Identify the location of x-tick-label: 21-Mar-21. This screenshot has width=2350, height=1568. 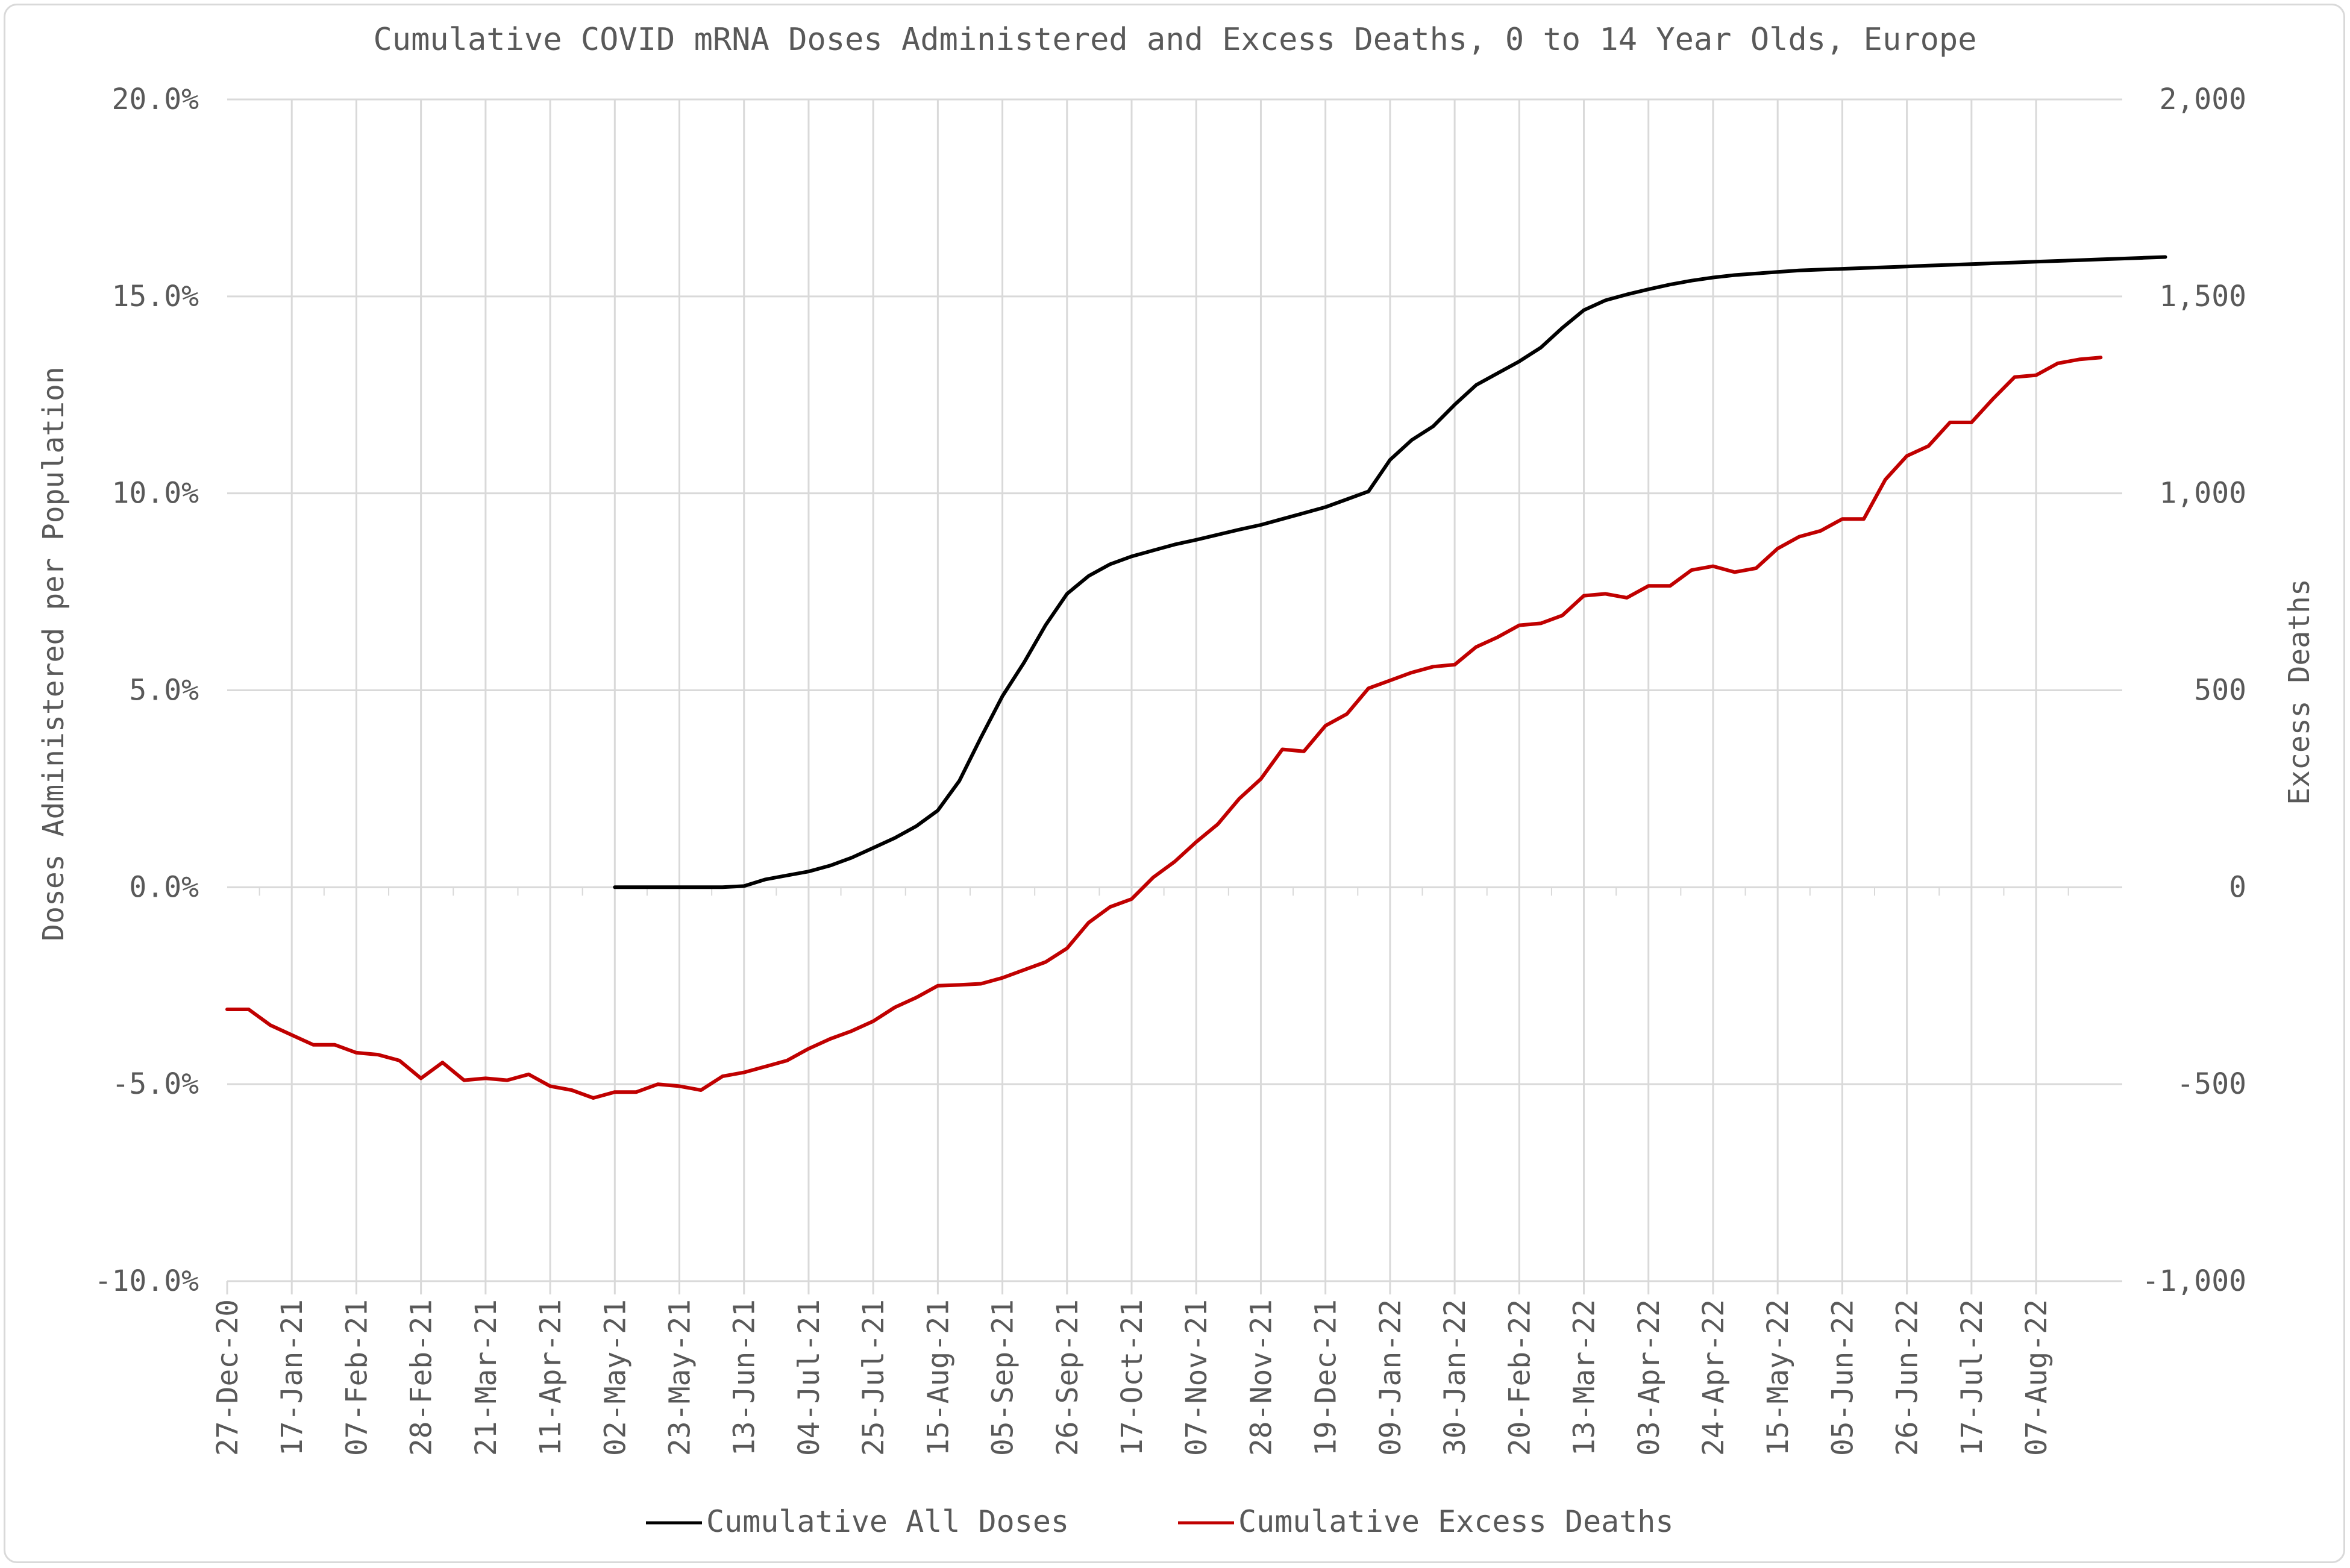
(486, 1377).